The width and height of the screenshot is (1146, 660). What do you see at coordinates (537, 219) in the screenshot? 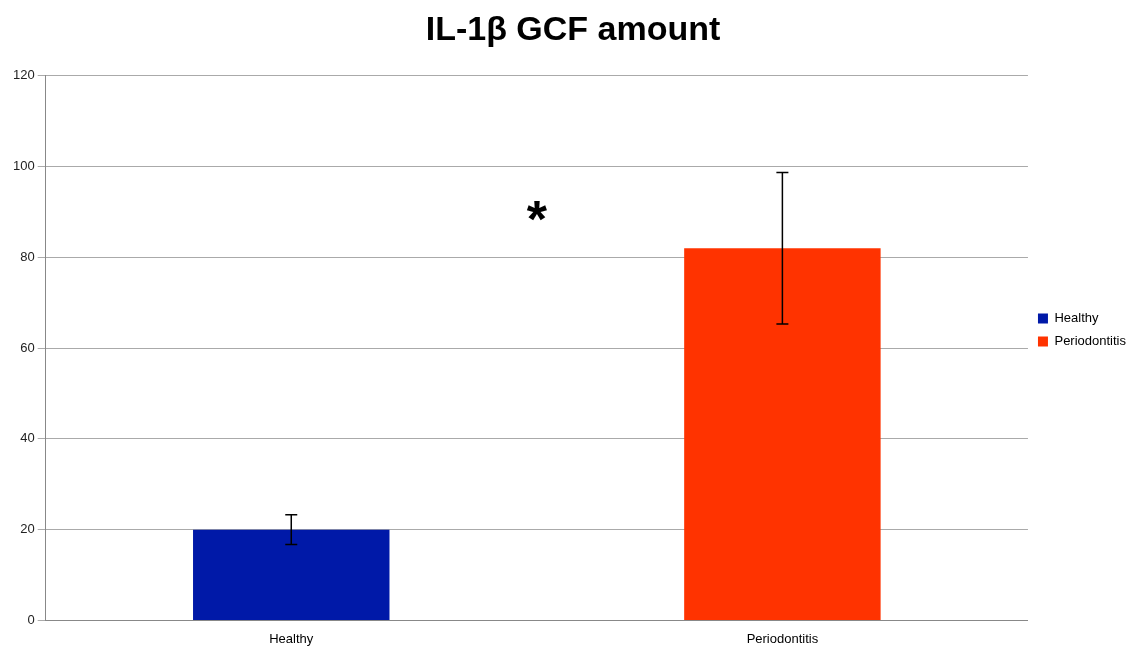
I see `annotation: *` at bounding box center [537, 219].